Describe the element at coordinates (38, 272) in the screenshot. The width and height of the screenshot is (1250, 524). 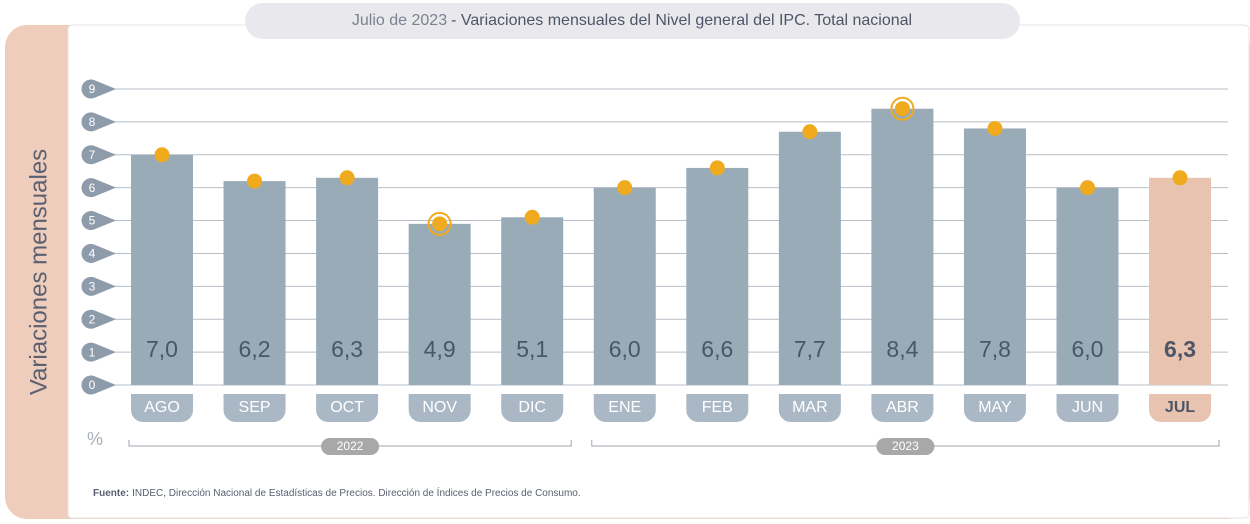
I see `y-axis-label: Variaciones mensuales` at that location.